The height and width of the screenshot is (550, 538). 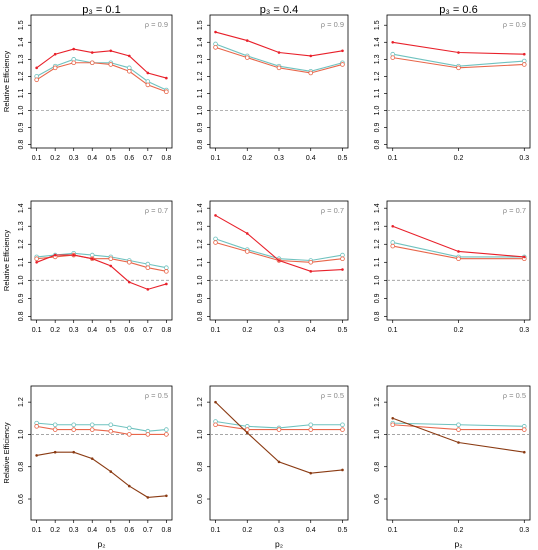 What do you see at coordinates (452, 267) in the screenshot?
I see `panel: 0.8 0.9 1.0 1.1 1.2 1.3 1.4 0.1 0.2 0.3 ρ = 0.7` at bounding box center [452, 267].